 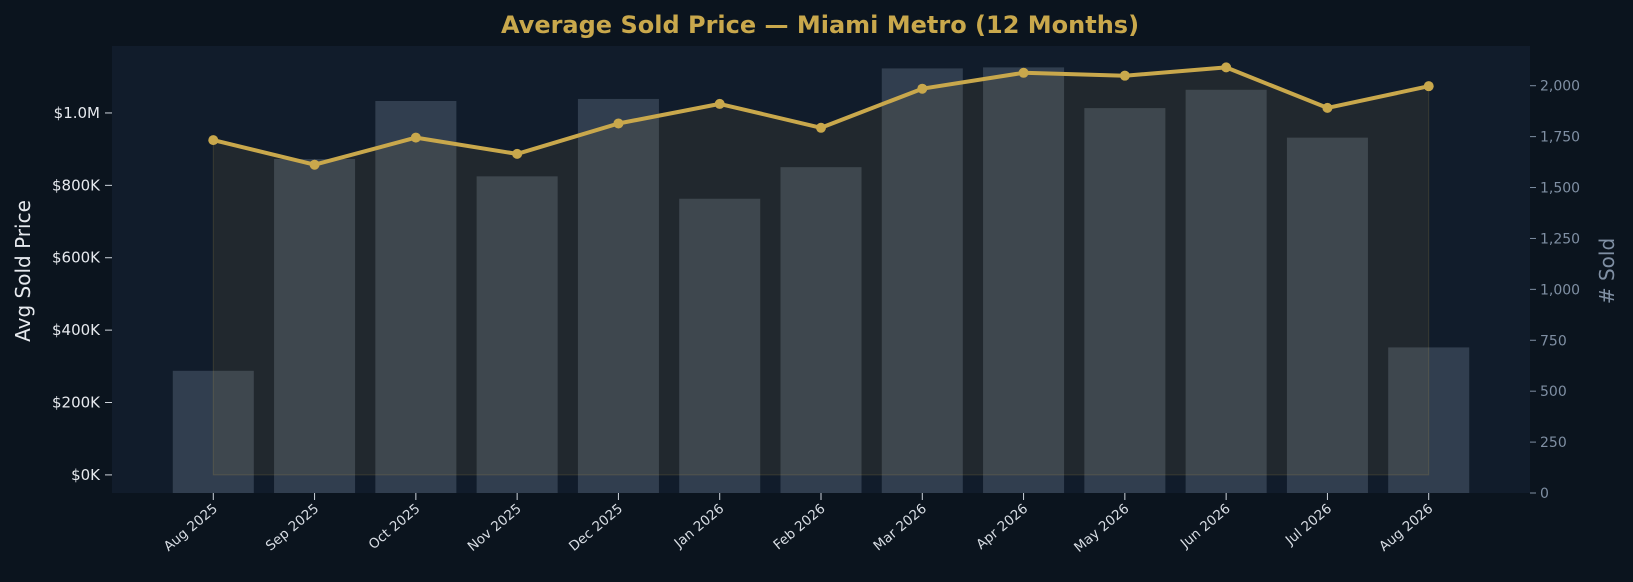 I want to click on left-tick-label-4: $800K, so click(x=76, y=185).